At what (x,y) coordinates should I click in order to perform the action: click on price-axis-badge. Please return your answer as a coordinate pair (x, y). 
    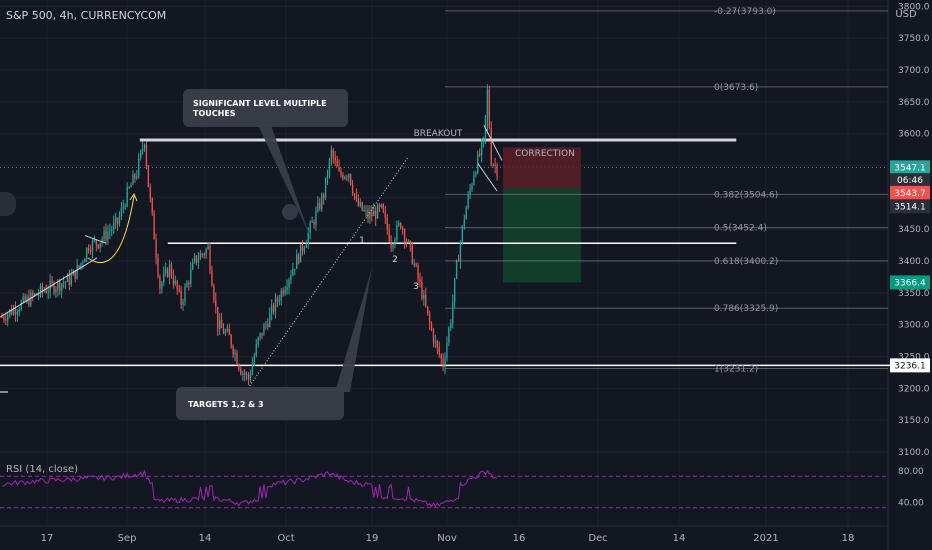
    Looking at the image, I should click on (910, 167).